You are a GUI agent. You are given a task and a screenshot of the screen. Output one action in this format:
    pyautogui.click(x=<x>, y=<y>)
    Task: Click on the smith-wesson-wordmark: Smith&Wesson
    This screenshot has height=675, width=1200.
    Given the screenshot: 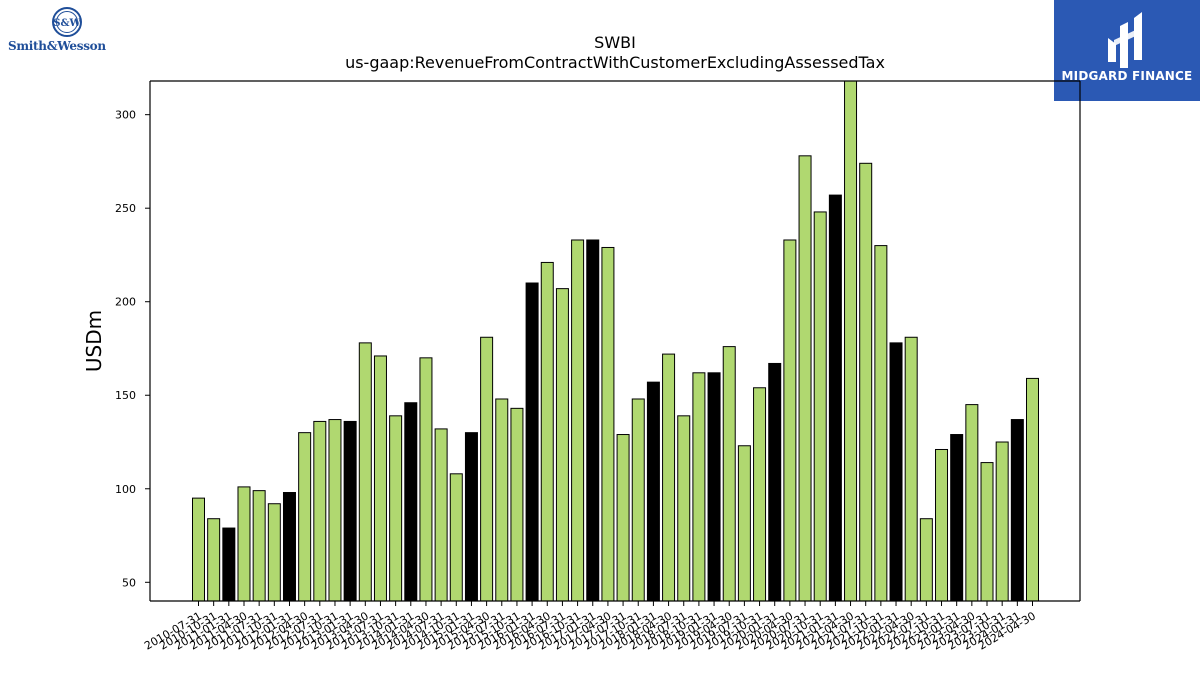 What is the action you would take?
    pyautogui.click(x=57, y=46)
    